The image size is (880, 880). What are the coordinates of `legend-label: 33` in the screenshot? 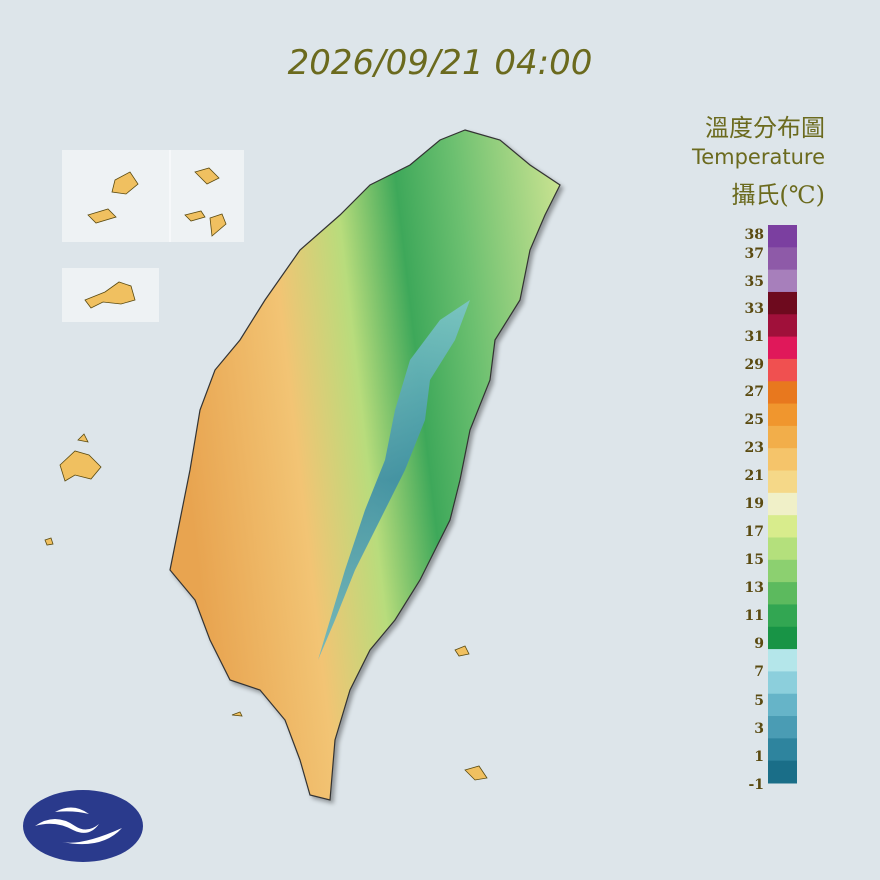 It's located at (754, 309).